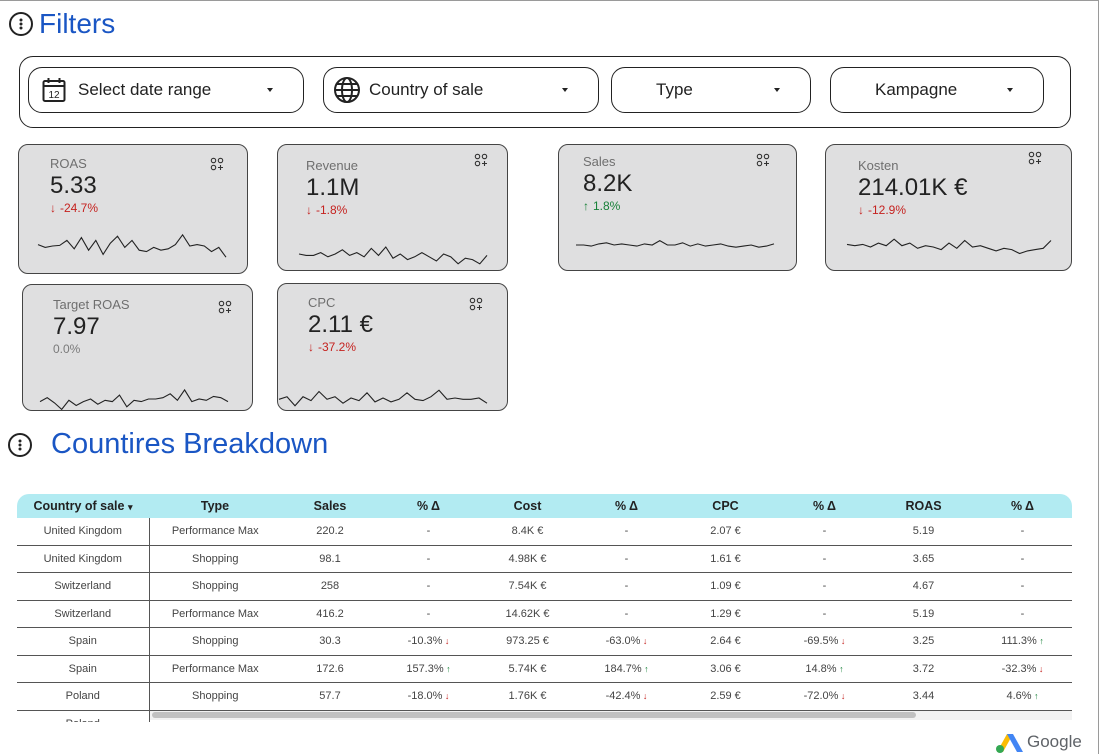 This screenshot has width=1100, height=754. Describe the element at coordinates (725, 586) in the screenshot. I see `table-cell: 1.09 €` at that location.